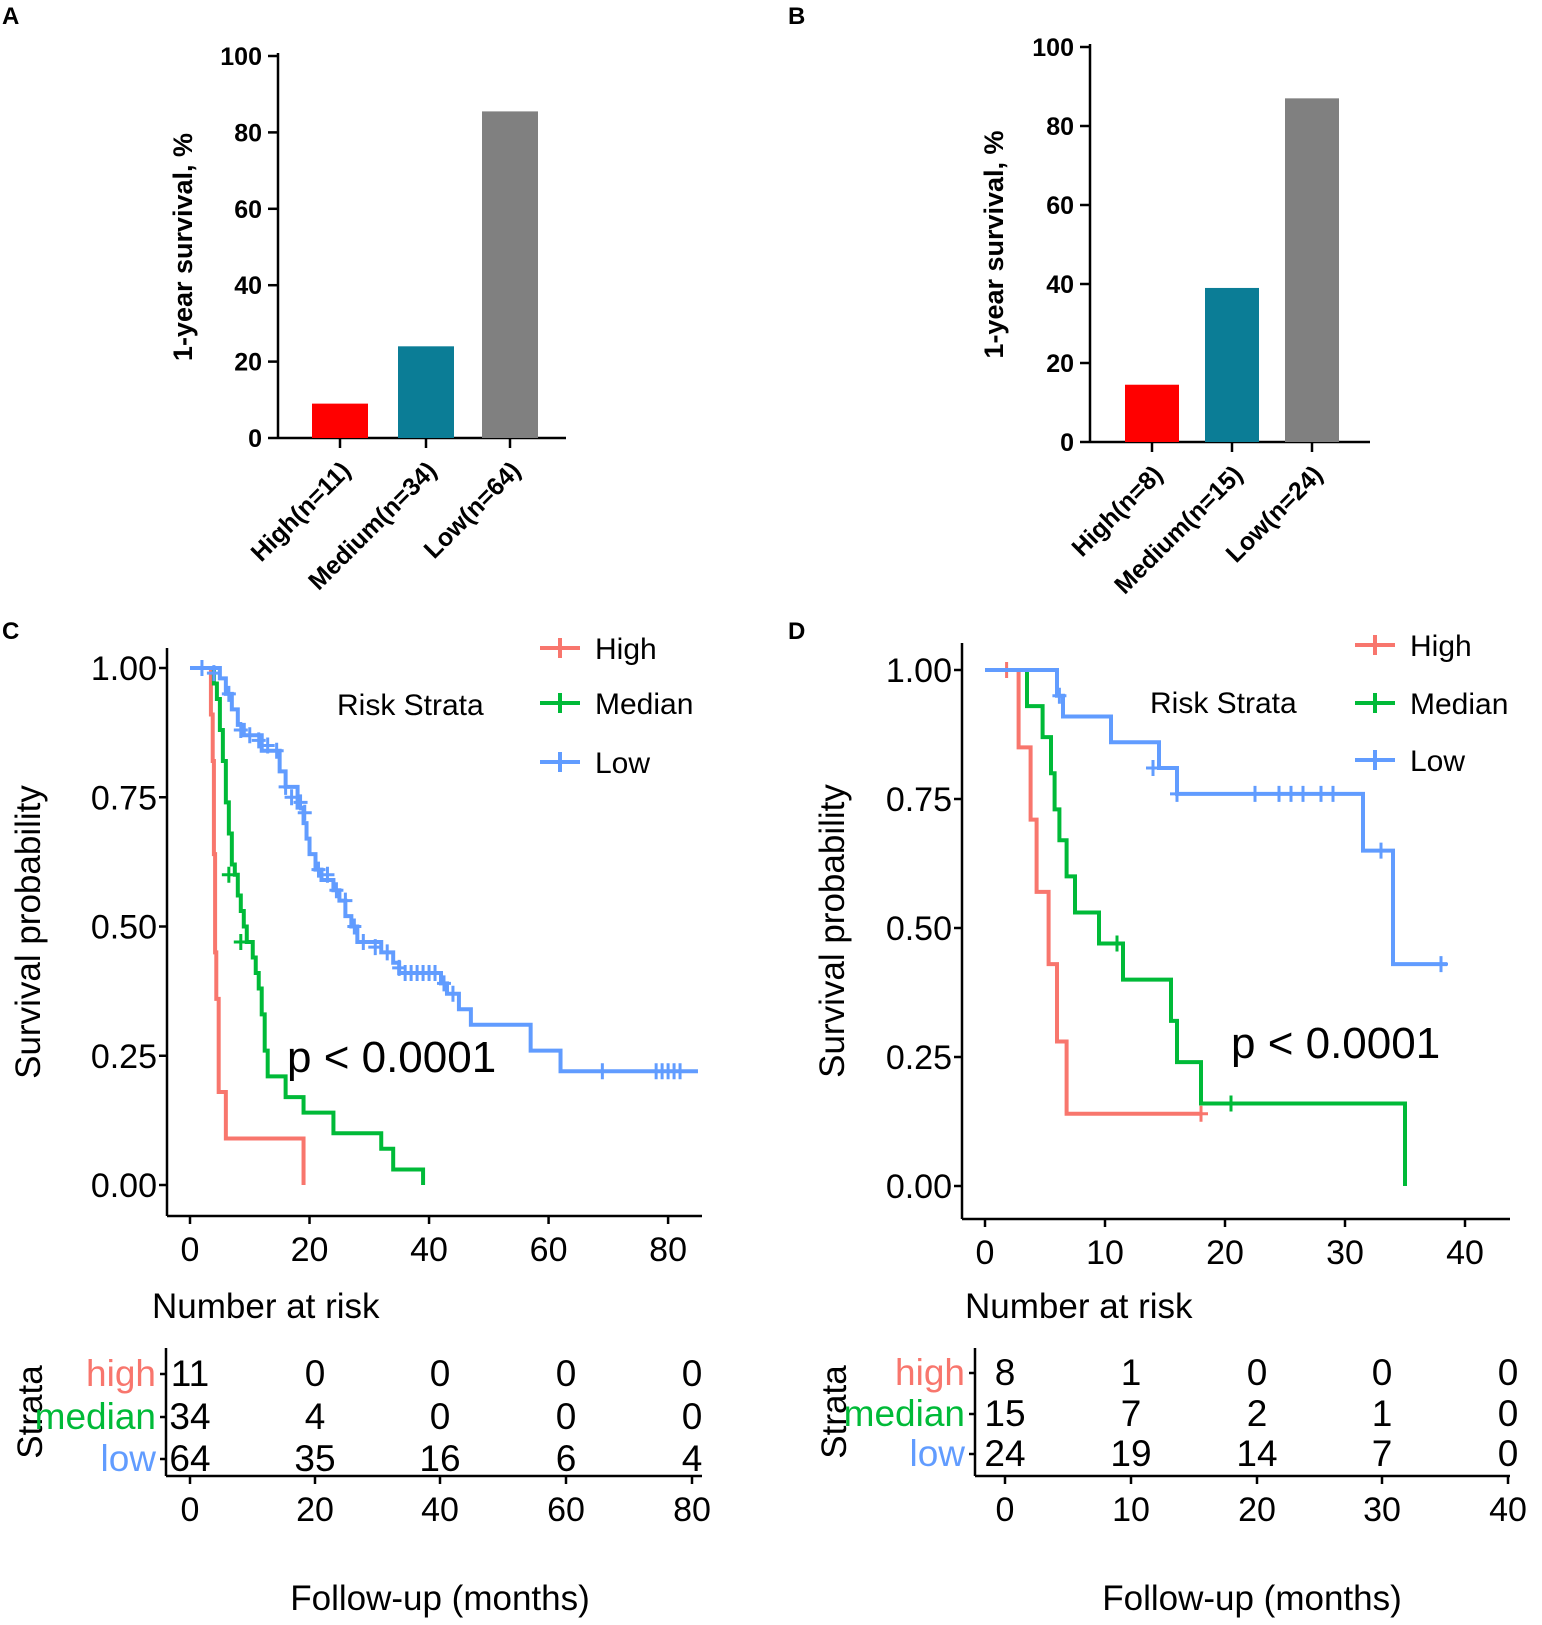 The image size is (1542, 1625). Describe the element at coordinates (919, 671) in the screenshot. I see `y-tick-label: 1.00` at that location.